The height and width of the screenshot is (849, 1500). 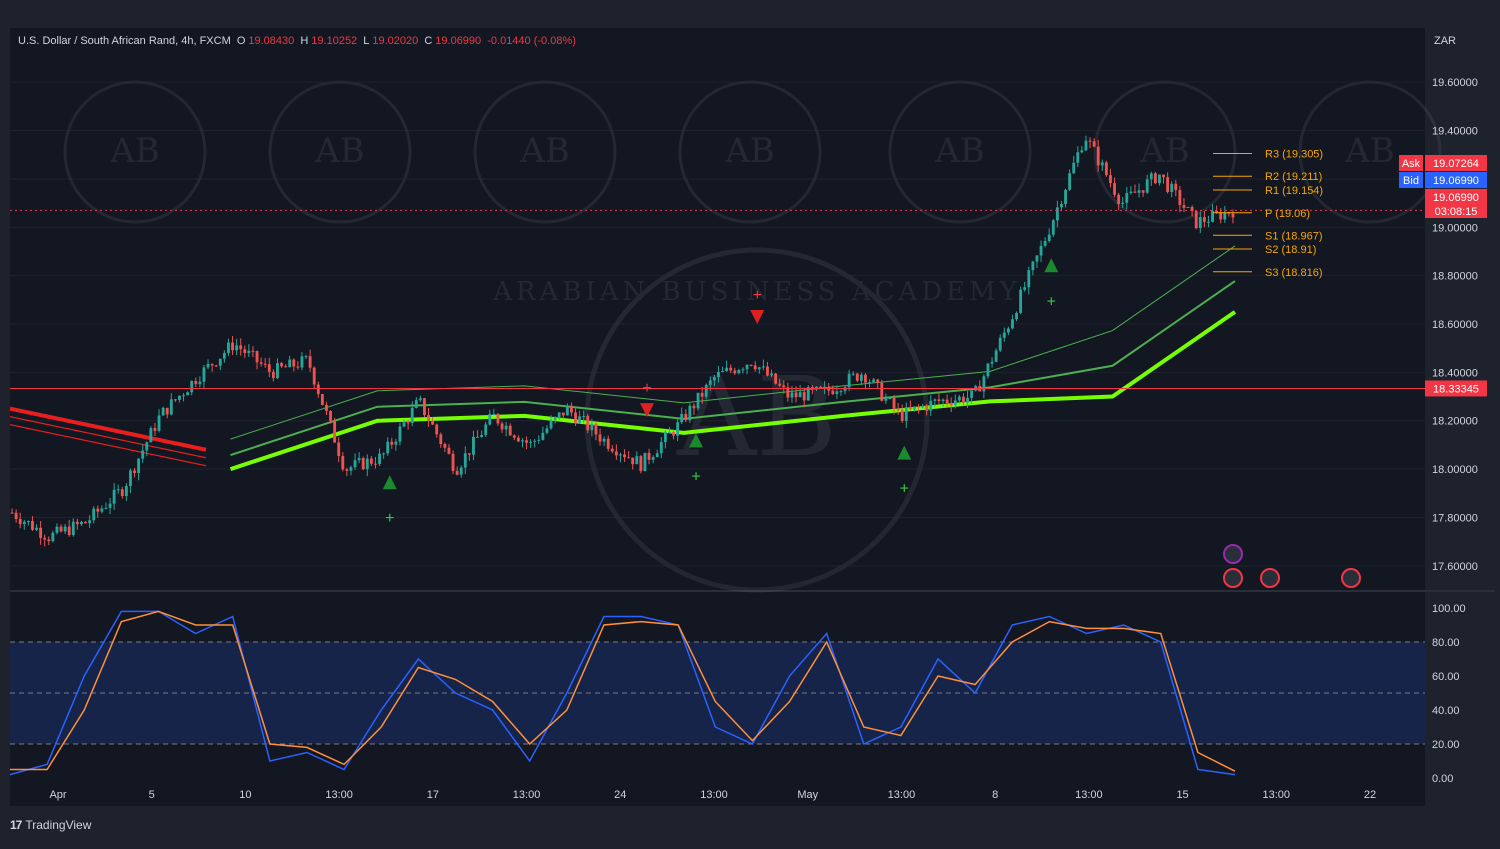 What do you see at coordinates (1455, 567) in the screenshot?
I see `price-axis-label: 17.60000` at bounding box center [1455, 567].